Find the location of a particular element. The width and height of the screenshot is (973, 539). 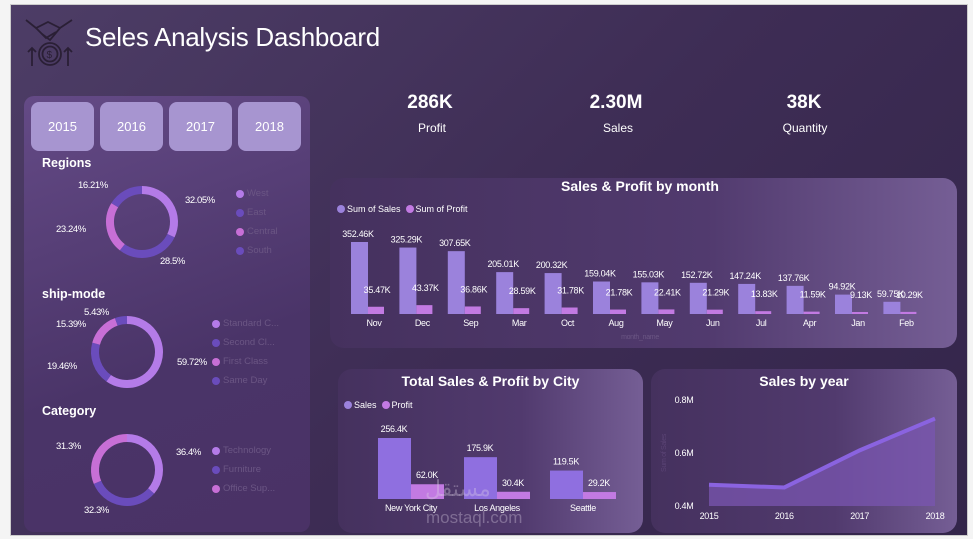

legend-item: East is located at coordinates (251, 212).